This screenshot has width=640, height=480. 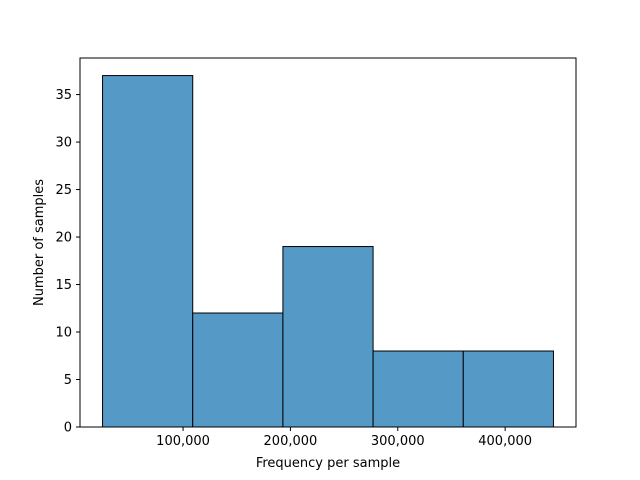 I want to click on y-tick-label: 15, so click(x=63, y=285).